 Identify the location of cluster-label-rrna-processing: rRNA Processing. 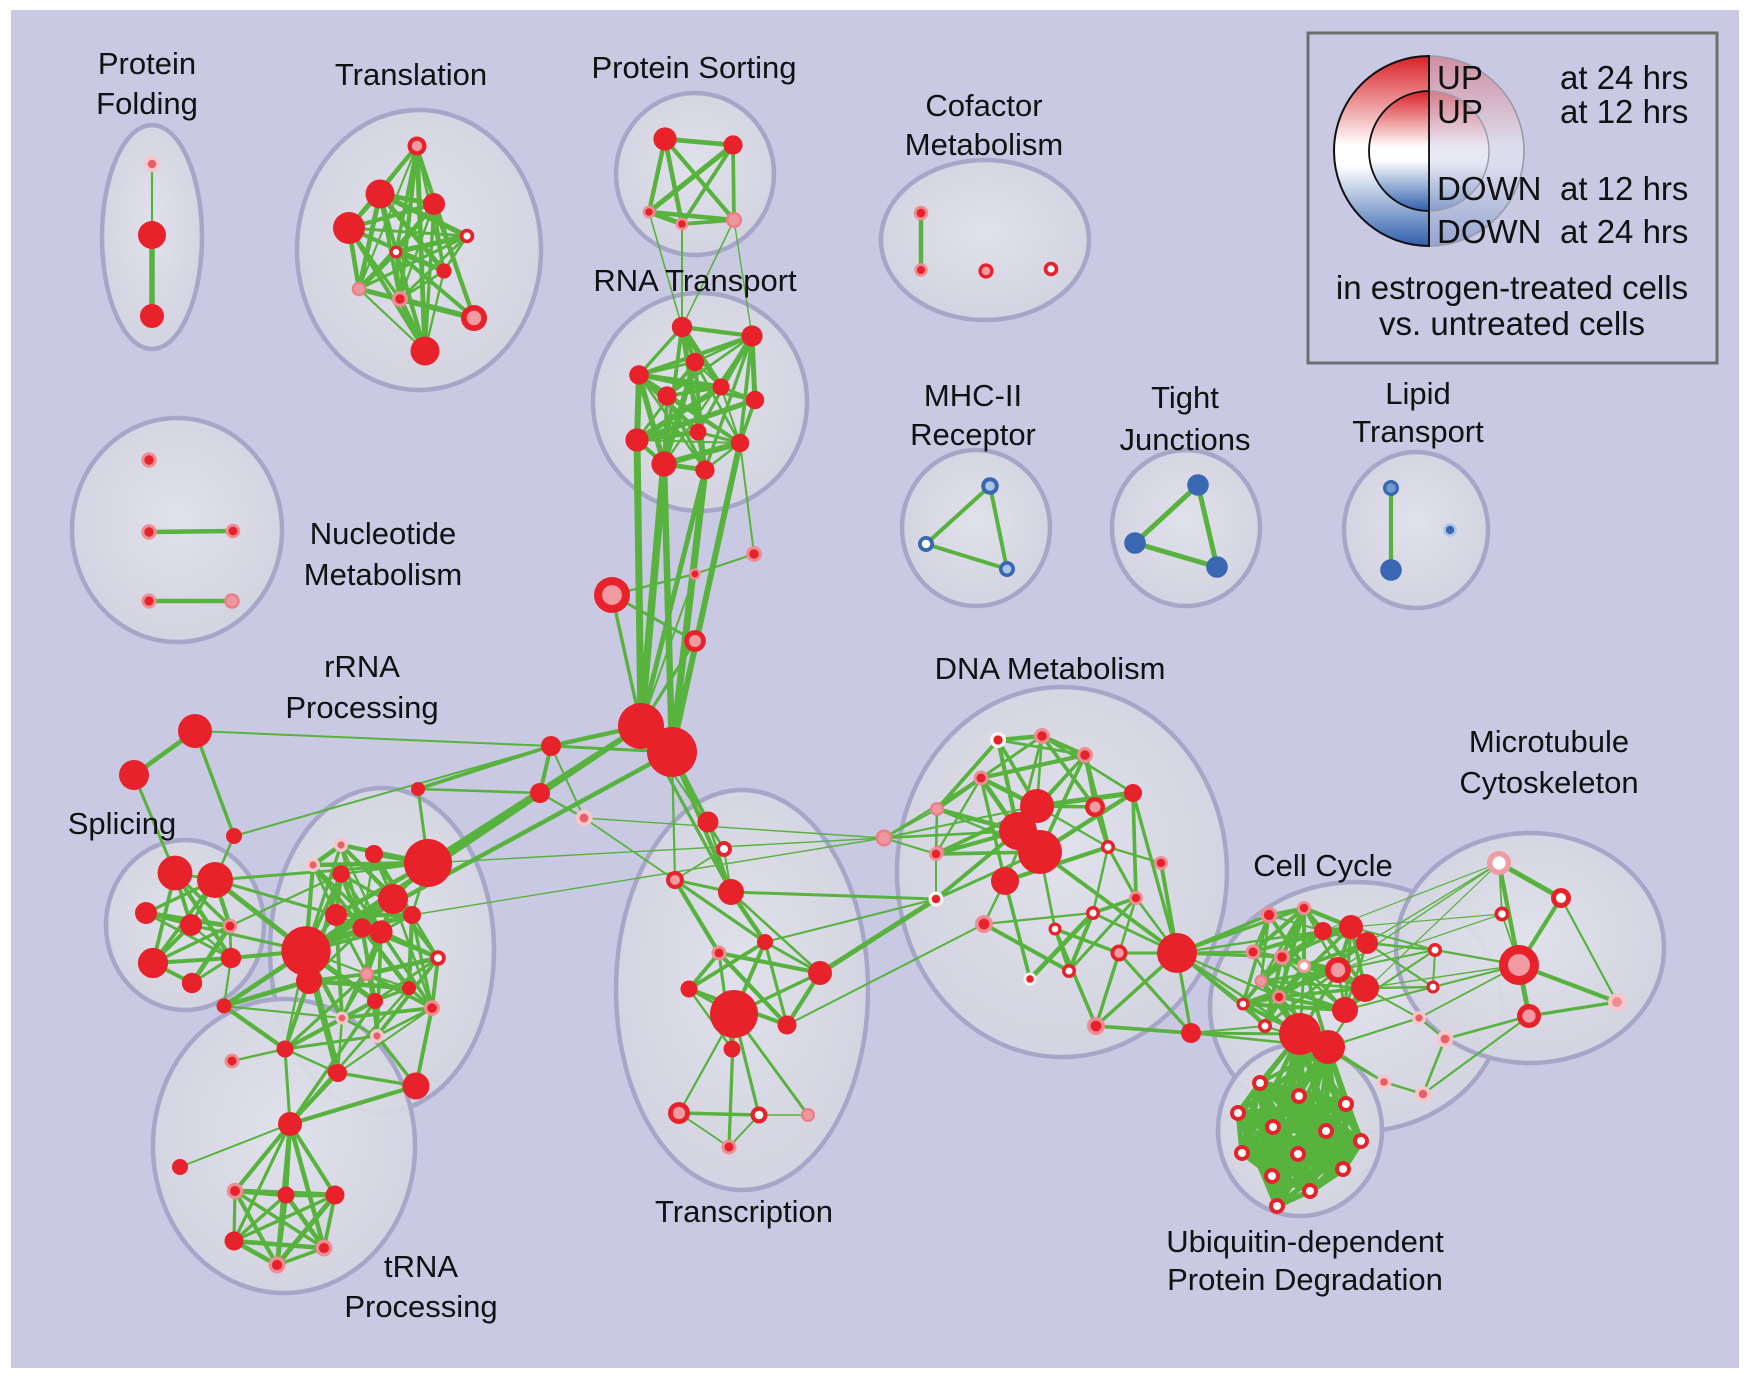
(361, 687).